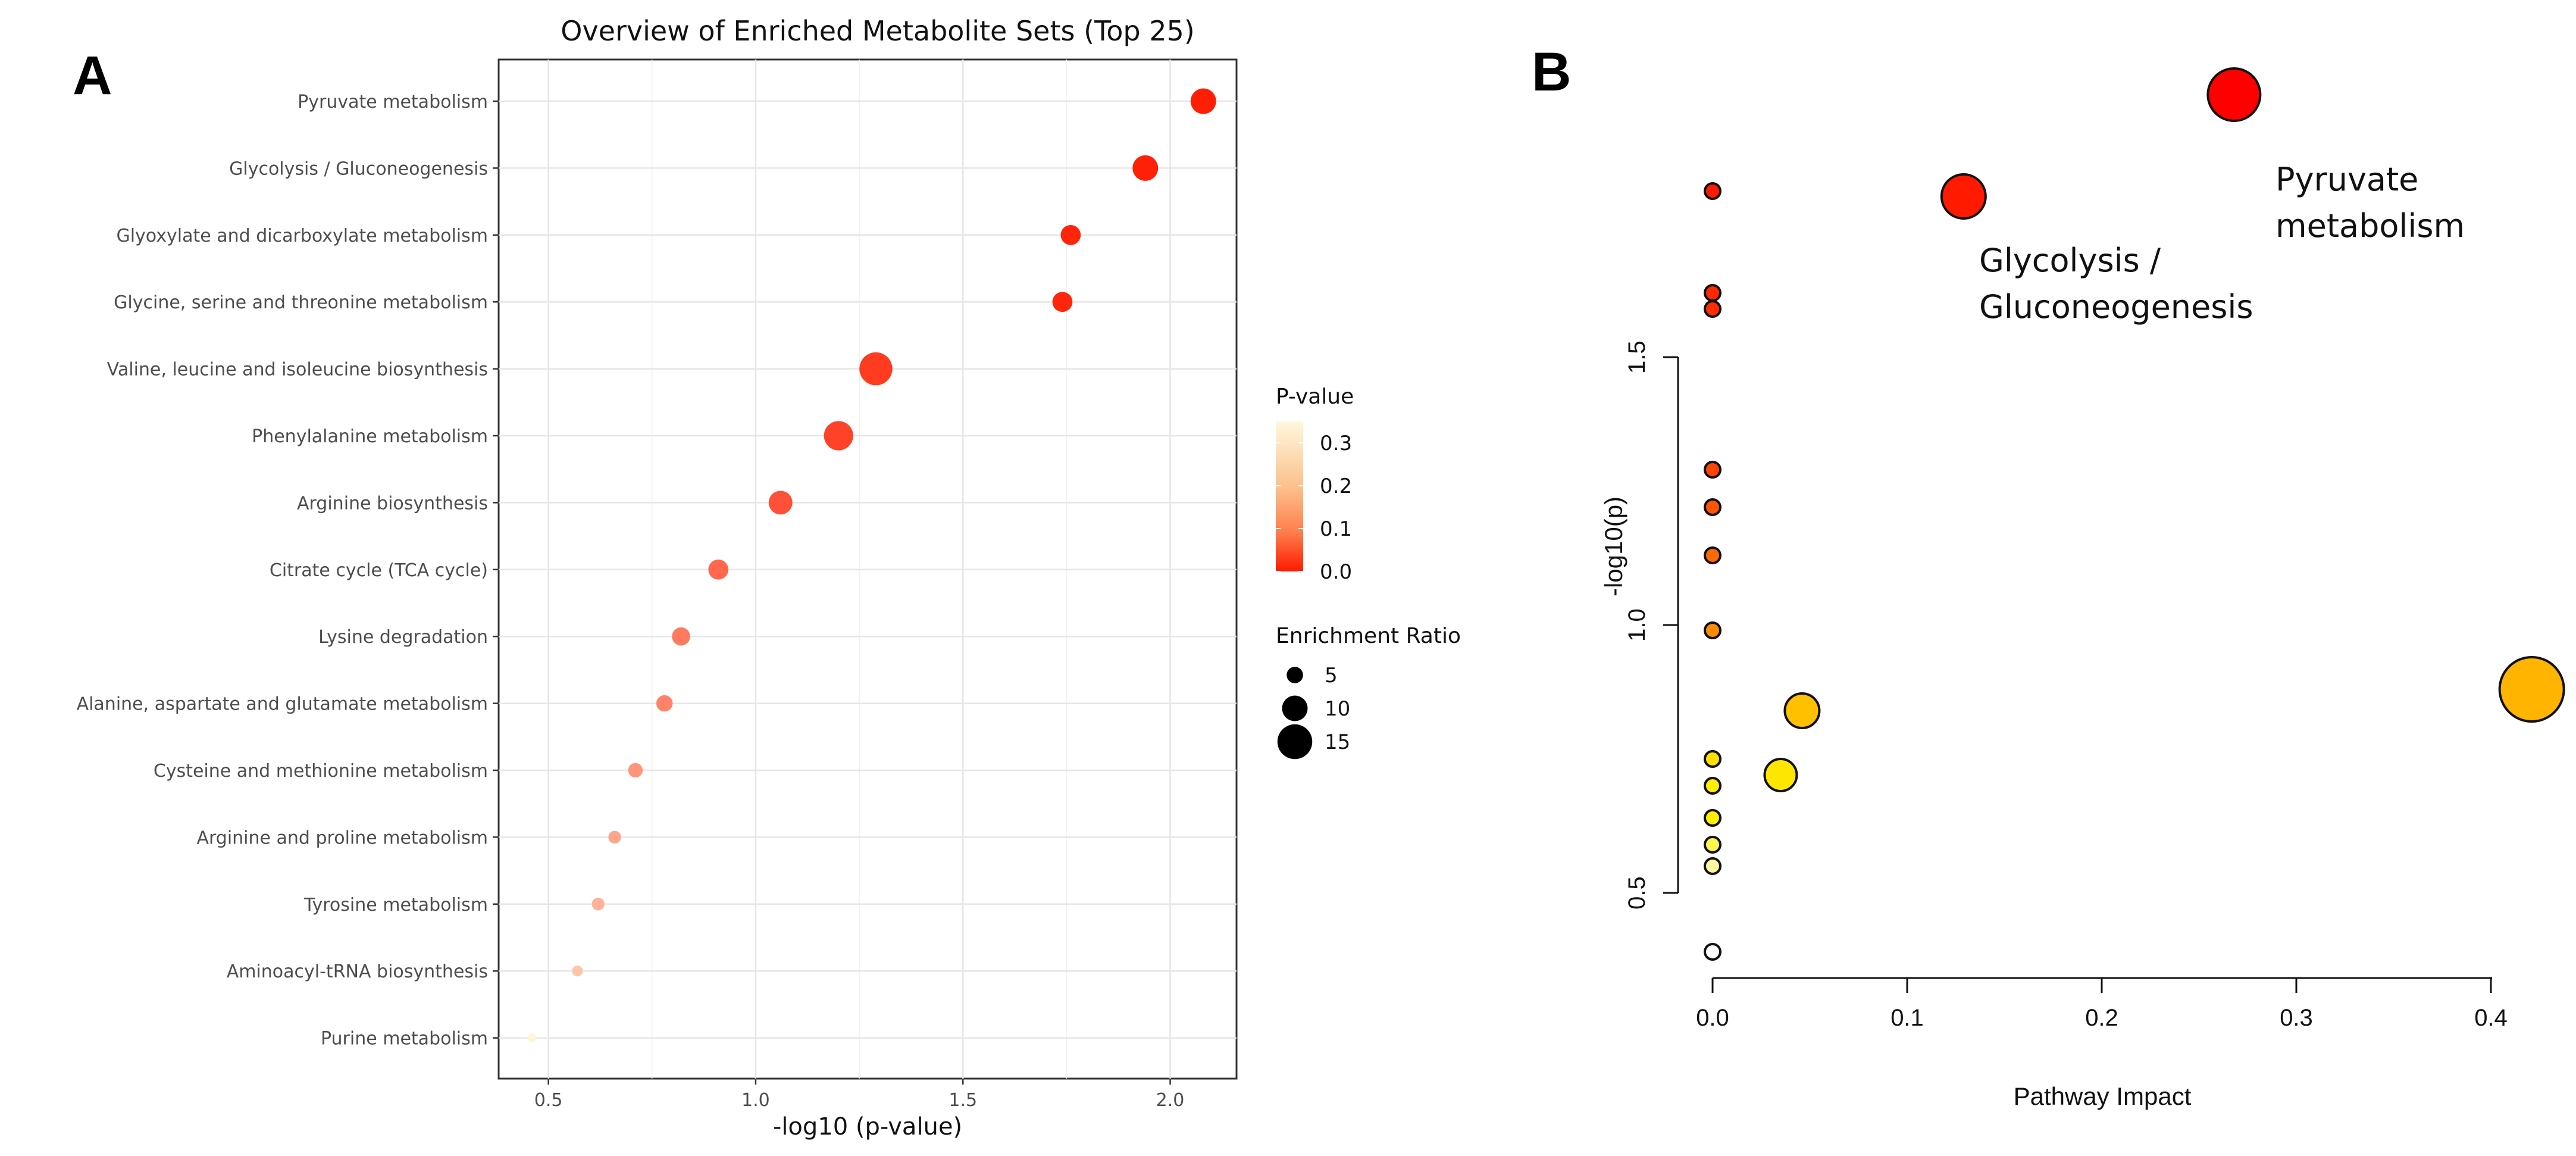 The image size is (2576, 1156). Describe the element at coordinates (321, 771) in the screenshot. I see `chart-a-category-label: Cysteine and methionine metabolism` at that location.